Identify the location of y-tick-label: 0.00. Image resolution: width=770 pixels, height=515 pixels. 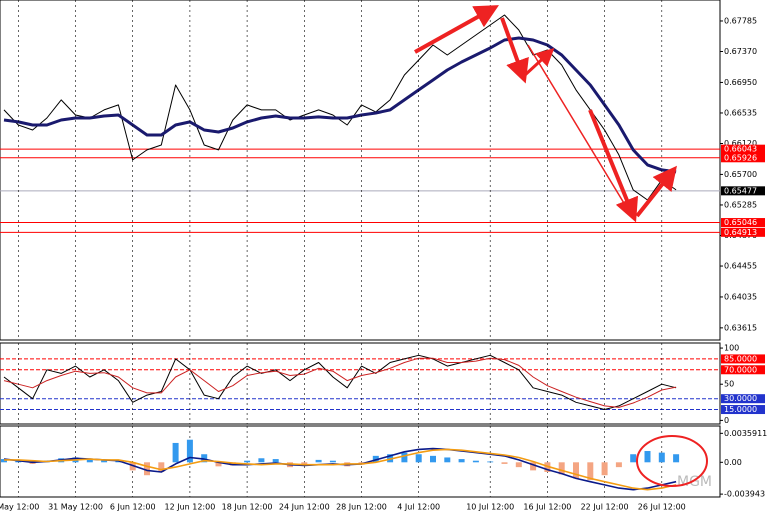
(733, 462).